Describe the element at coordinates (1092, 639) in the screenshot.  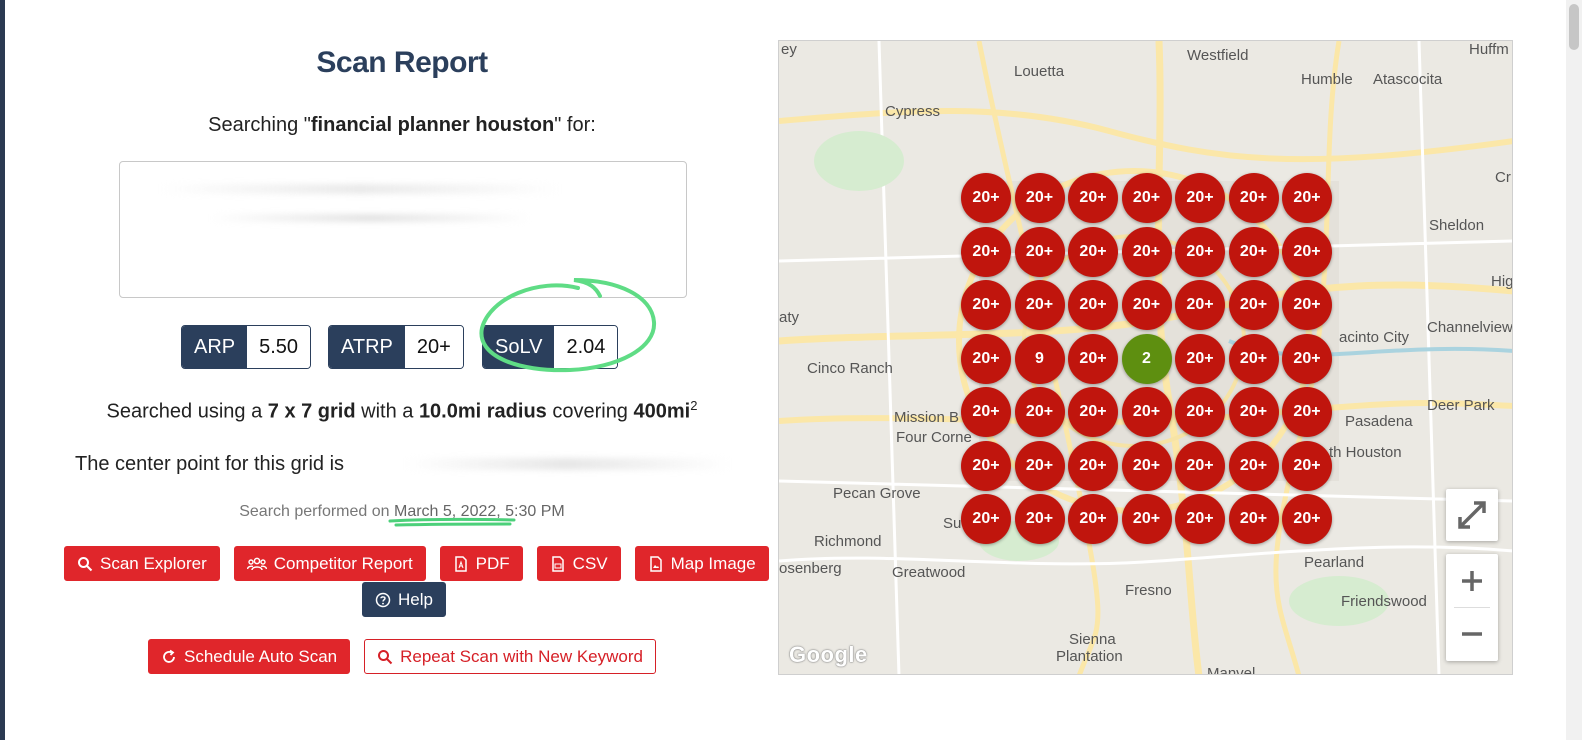
I see `map-label-sienna: Sienna` at that location.